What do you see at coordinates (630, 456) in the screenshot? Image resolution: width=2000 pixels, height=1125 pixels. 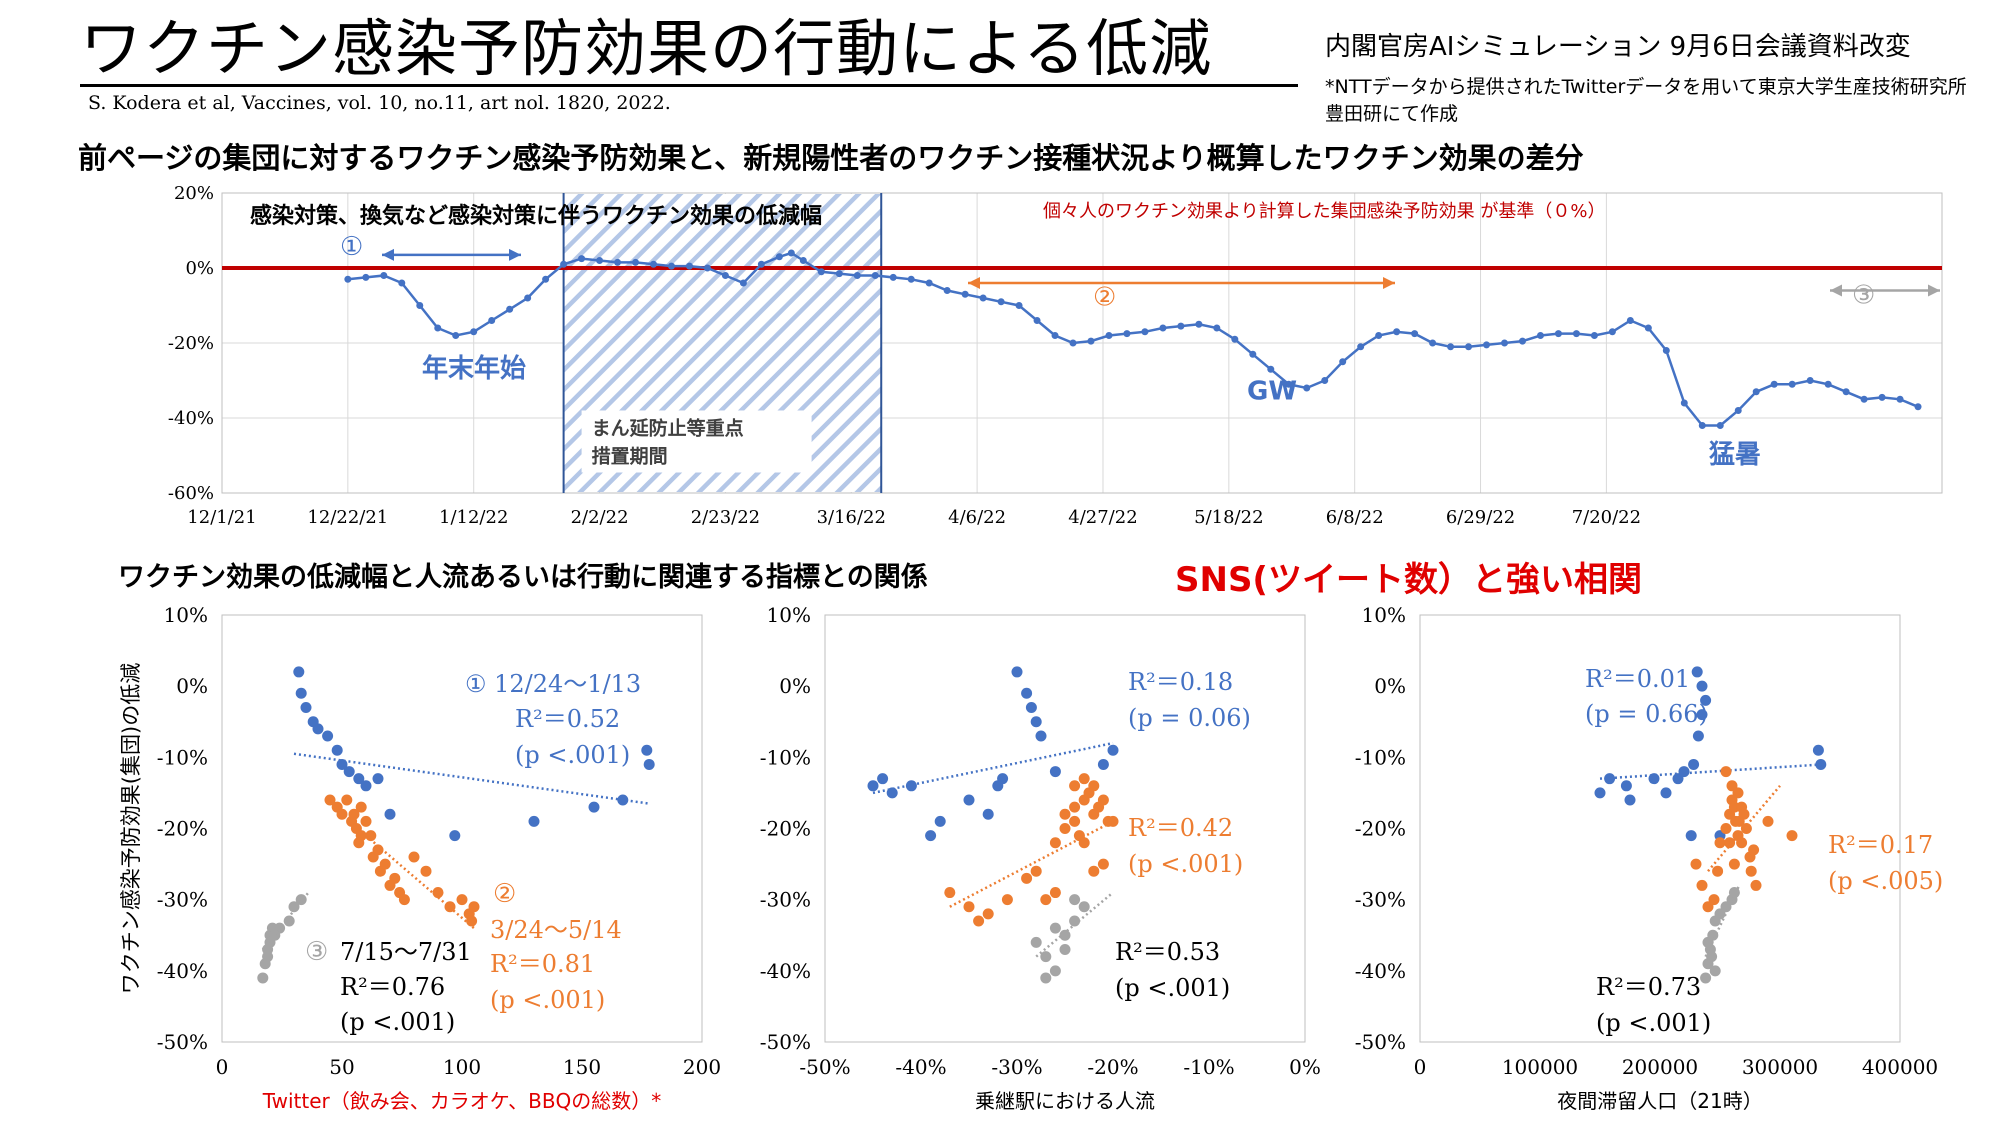 I see `shade-label: 措置期間` at bounding box center [630, 456].